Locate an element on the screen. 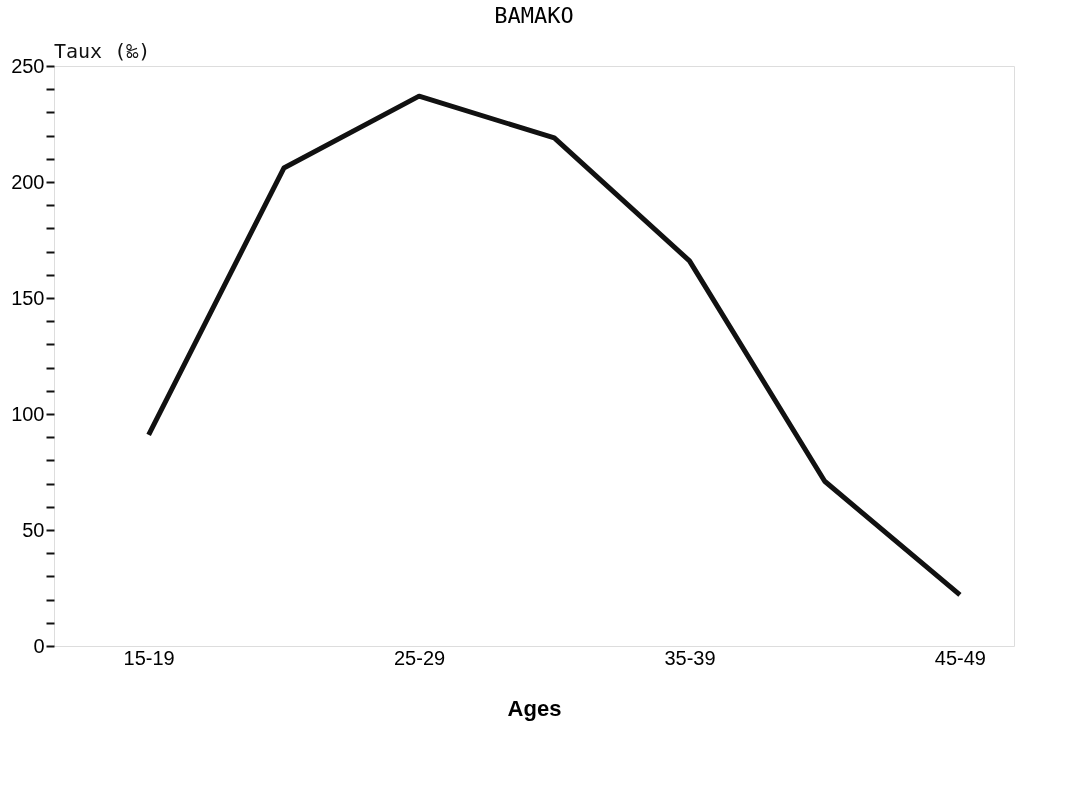  y-axis-title: Taux (‰) is located at coordinates (102, 51).